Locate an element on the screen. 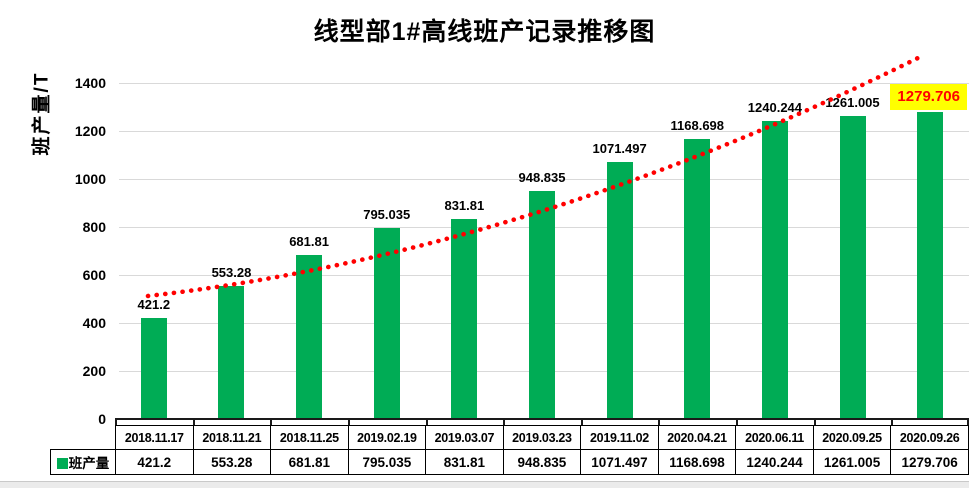 This screenshot has width=969, height=488. table-value-cell: 1168.698 is located at coordinates (697, 462).